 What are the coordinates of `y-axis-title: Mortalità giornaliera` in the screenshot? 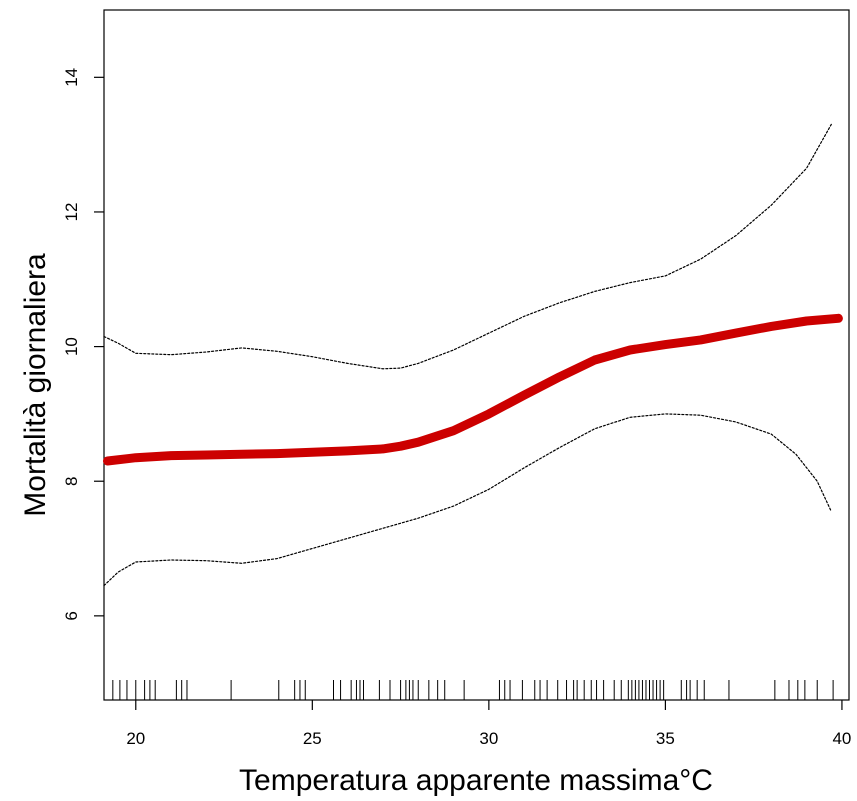 It's located at (35, 385).